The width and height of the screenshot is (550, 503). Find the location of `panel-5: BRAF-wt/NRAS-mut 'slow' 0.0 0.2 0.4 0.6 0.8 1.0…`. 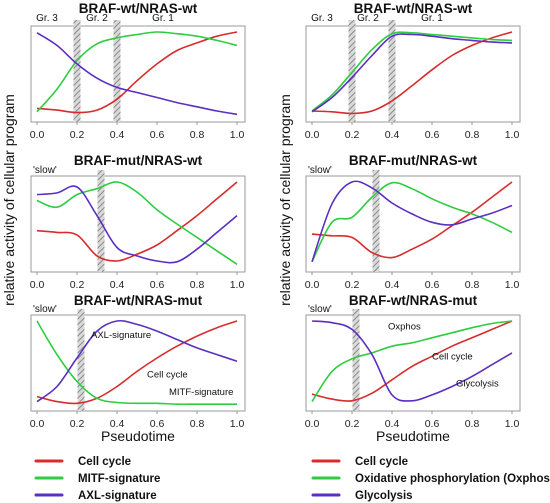

panel-5: BRAF-wt/NRAS-mut 'slow' 0.0 0.2 0.4 0.6 0.8 1.0… is located at coordinates (138, 361).